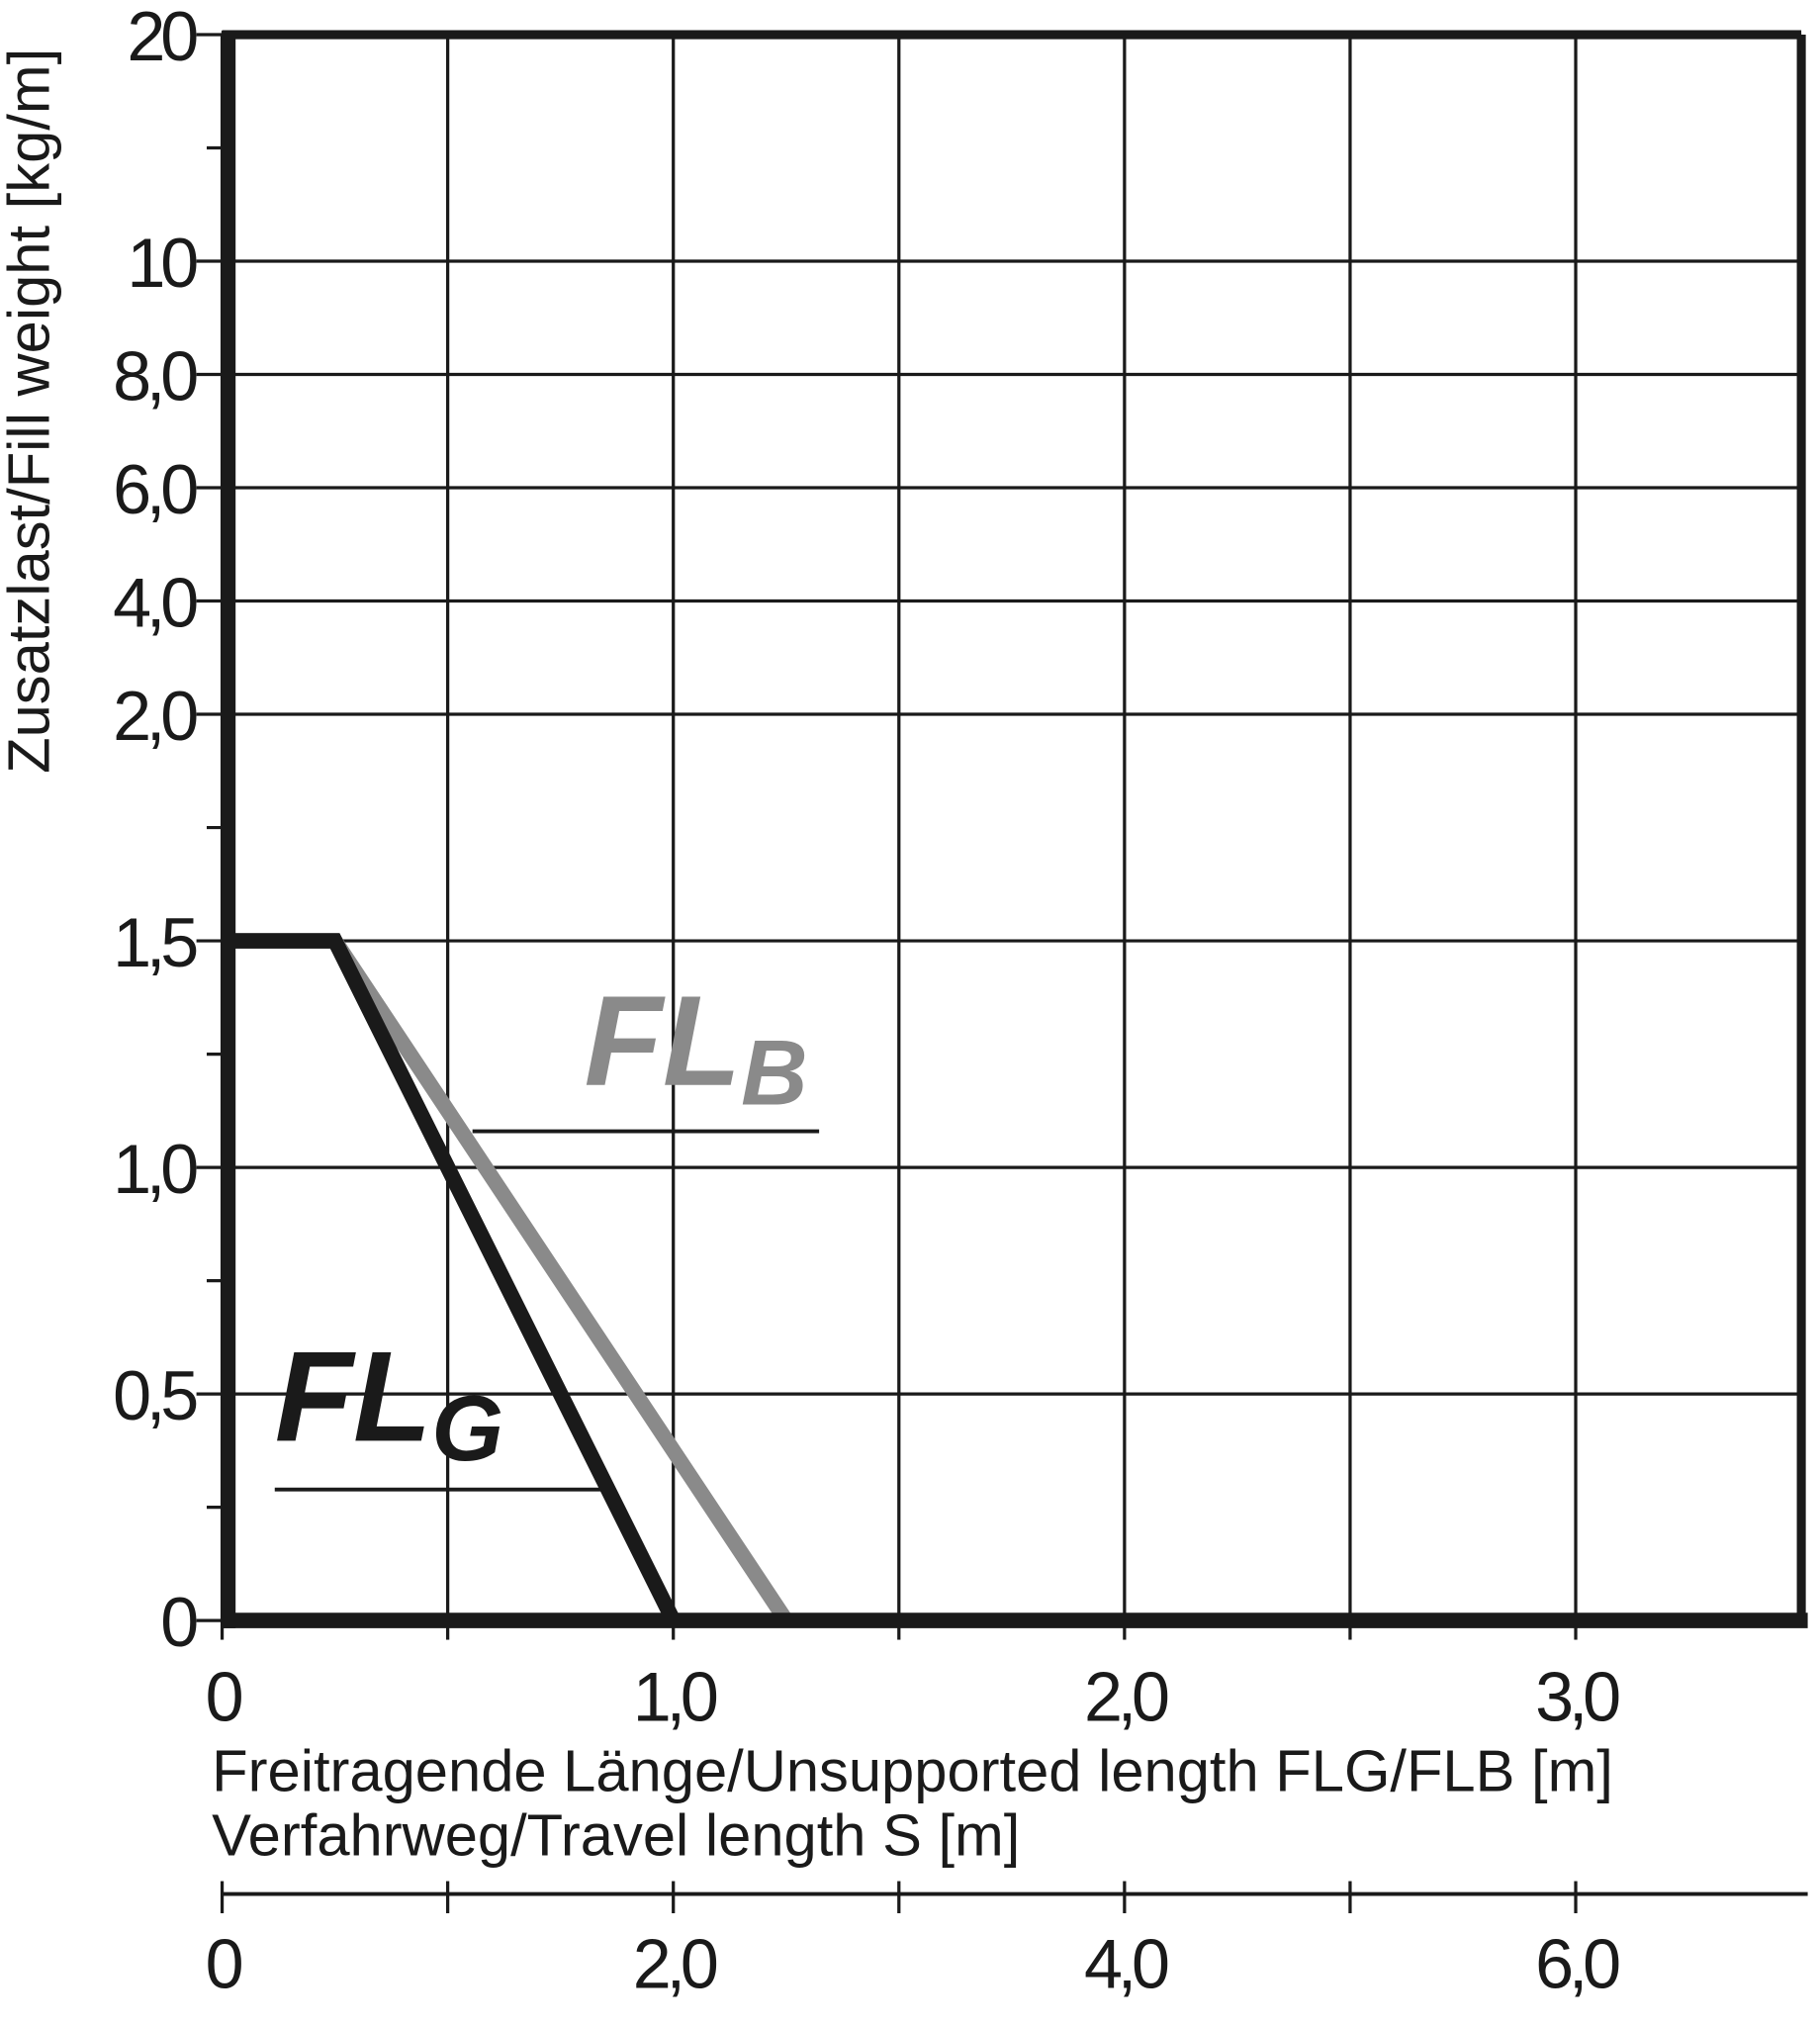 The width and height of the screenshot is (1820, 2026). What do you see at coordinates (155, 1395) in the screenshot?
I see `y-tick-label: 0,5` at bounding box center [155, 1395].